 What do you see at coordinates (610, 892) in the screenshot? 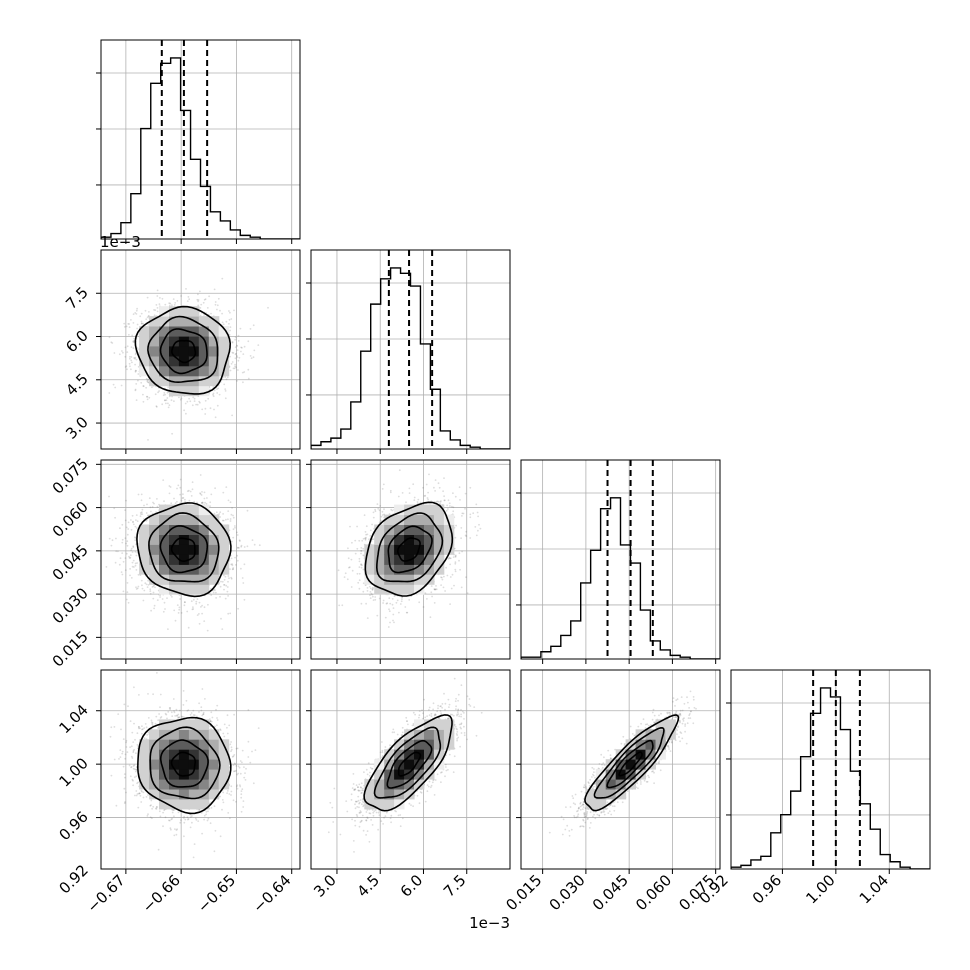
I see `x-tick-label-3-3: 0.045` at bounding box center [610, 892].